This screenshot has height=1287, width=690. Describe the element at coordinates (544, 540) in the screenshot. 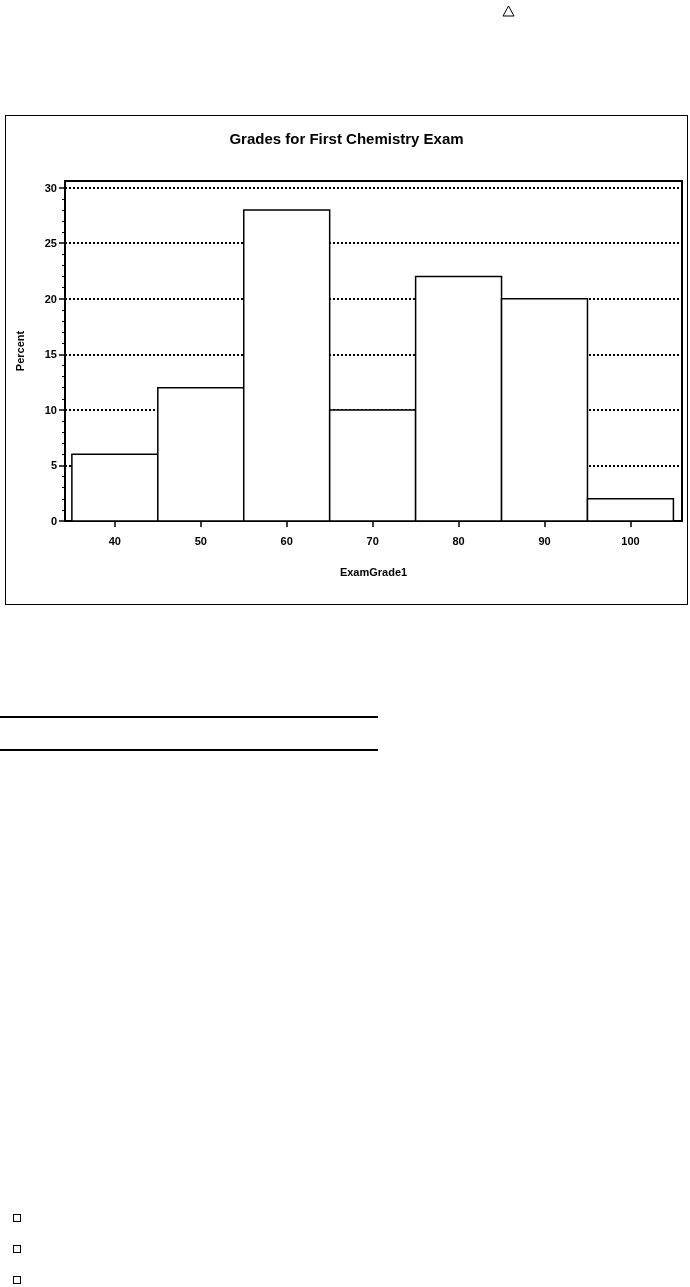

I see `x-tick-label: 90` at that location.